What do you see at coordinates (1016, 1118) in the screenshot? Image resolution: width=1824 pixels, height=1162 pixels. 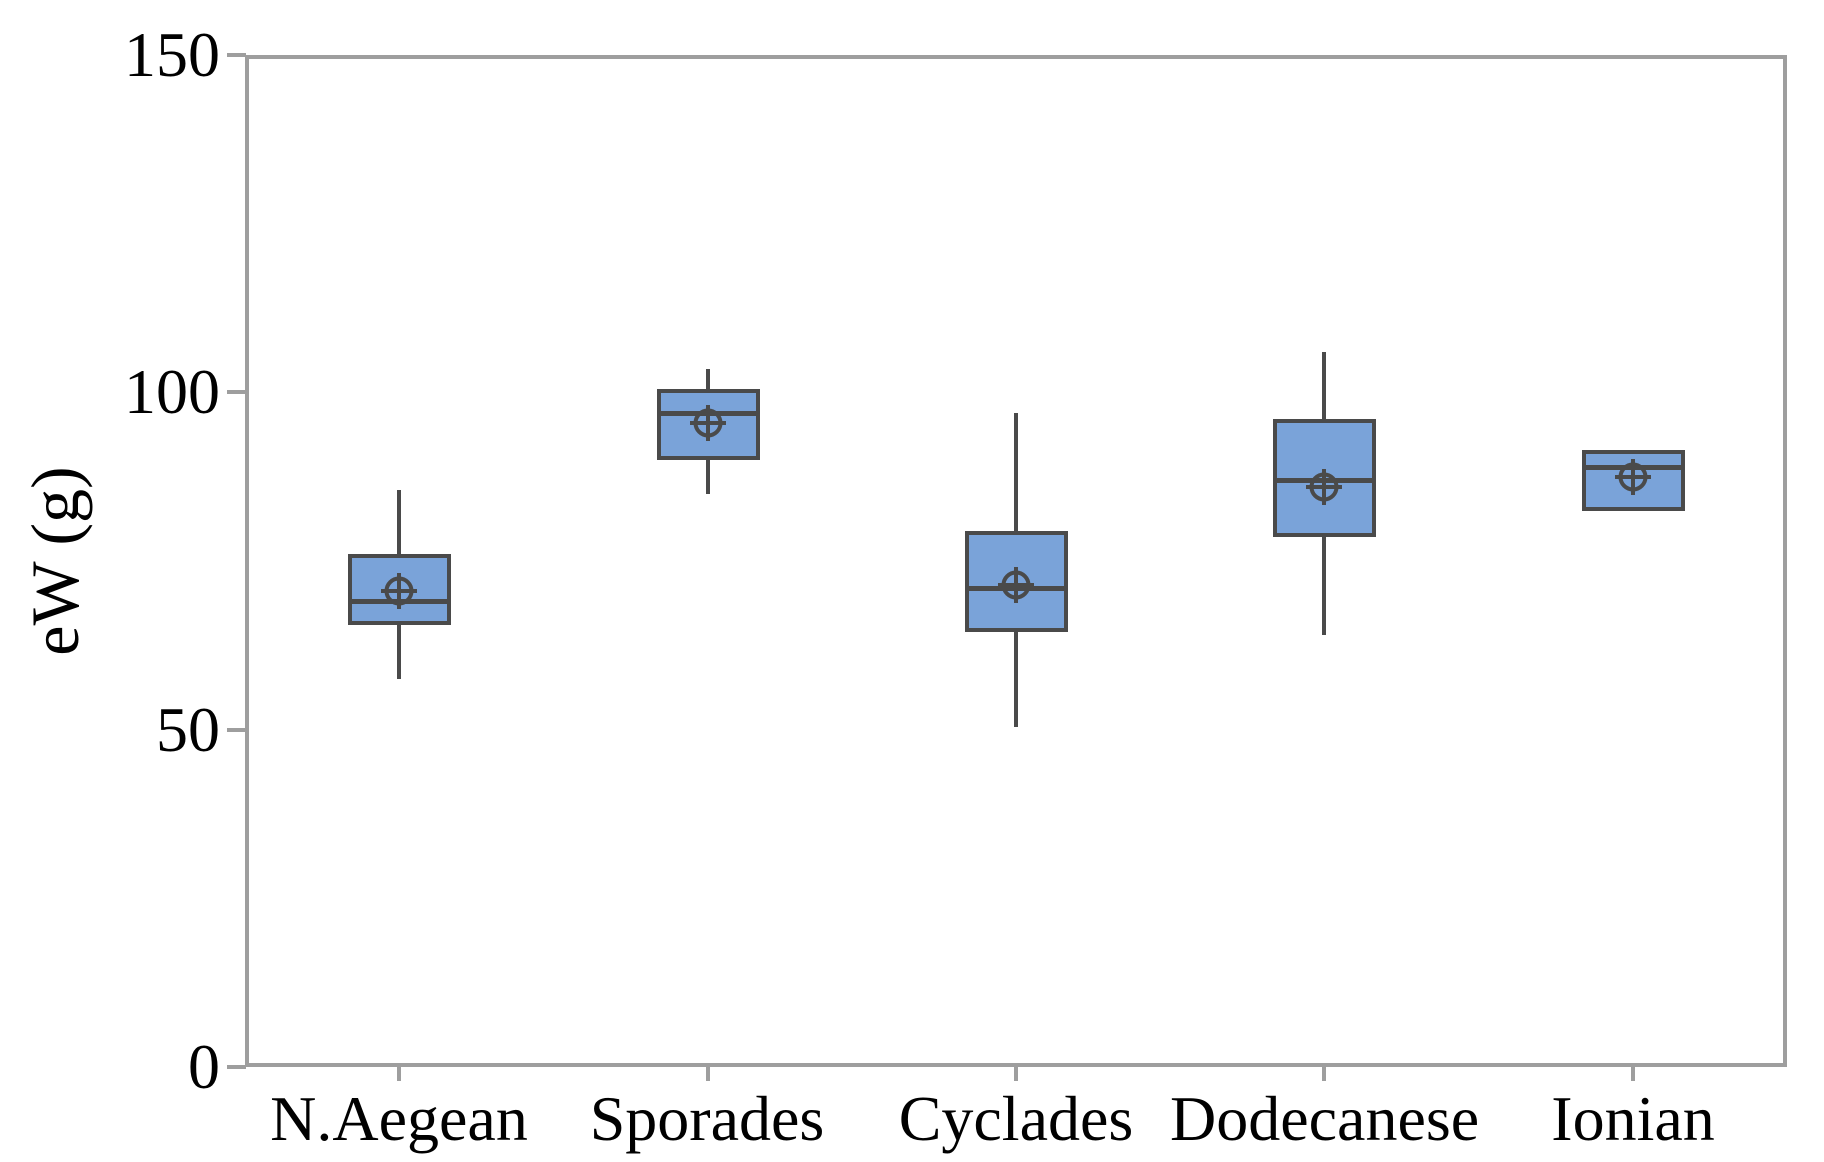 I see `x-axis-label: Cyclades` at bounding box center [1016, 1118].